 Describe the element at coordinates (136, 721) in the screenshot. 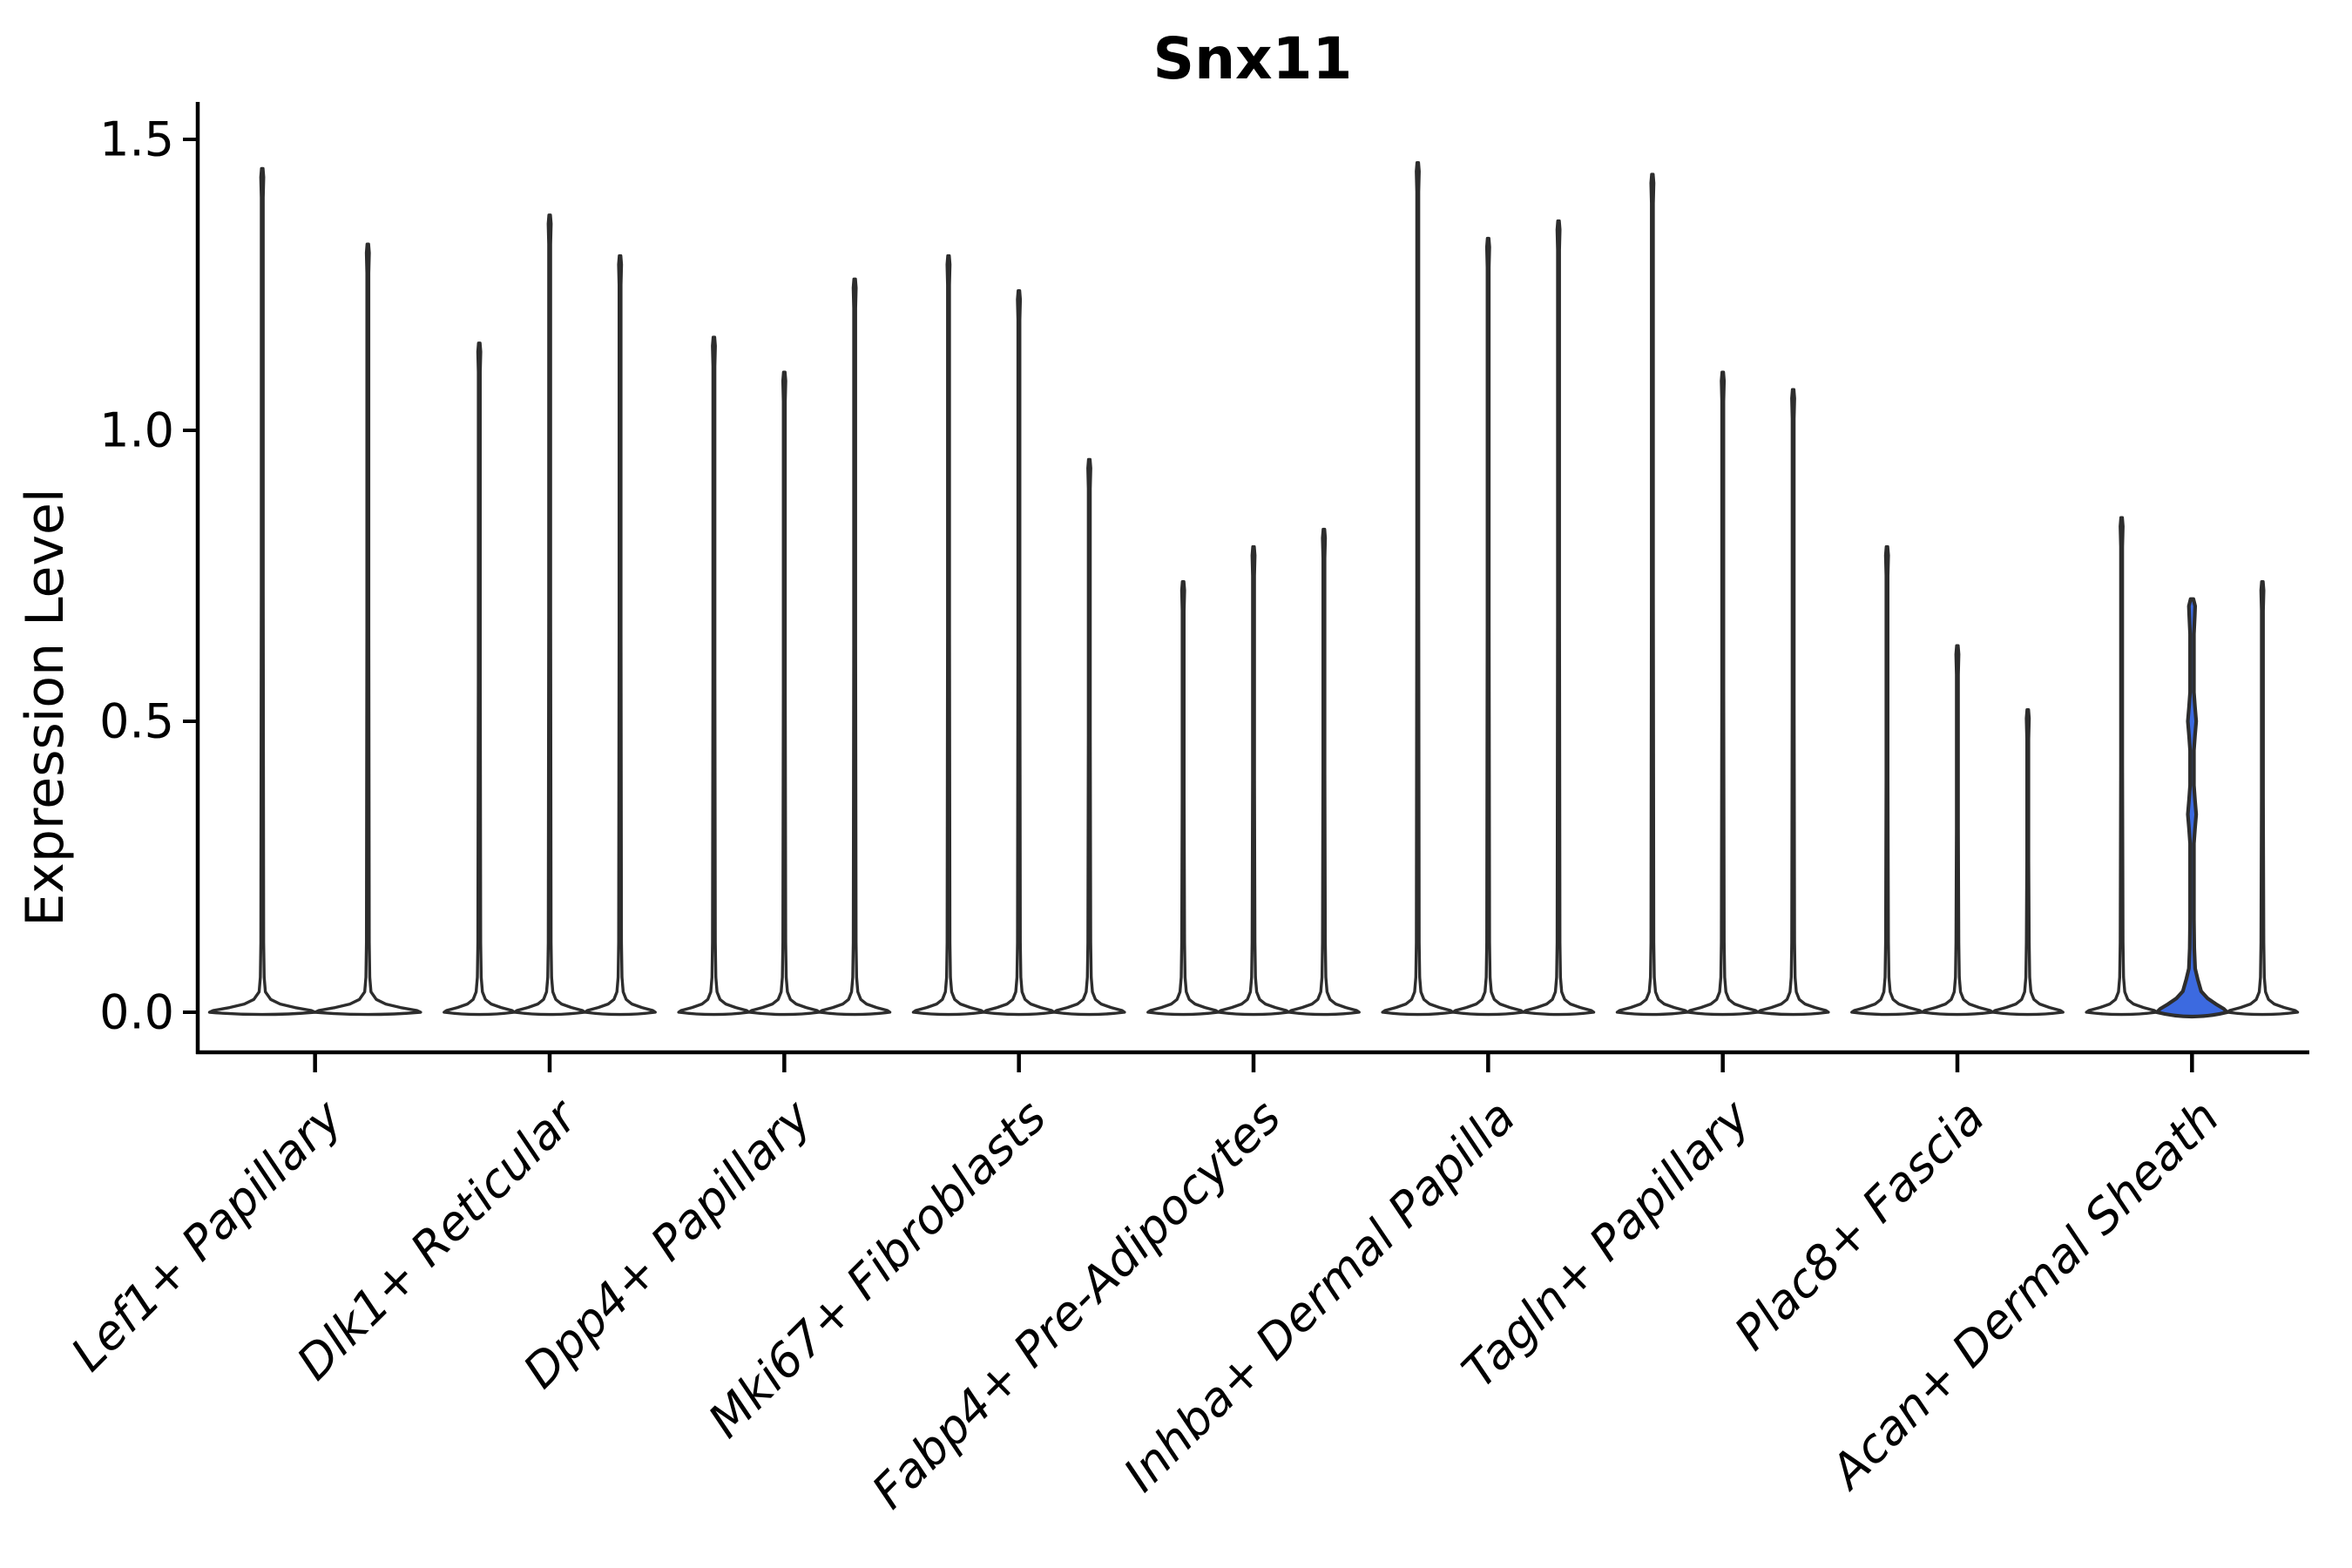

I see `y-tick-label: 0.5` at that location.